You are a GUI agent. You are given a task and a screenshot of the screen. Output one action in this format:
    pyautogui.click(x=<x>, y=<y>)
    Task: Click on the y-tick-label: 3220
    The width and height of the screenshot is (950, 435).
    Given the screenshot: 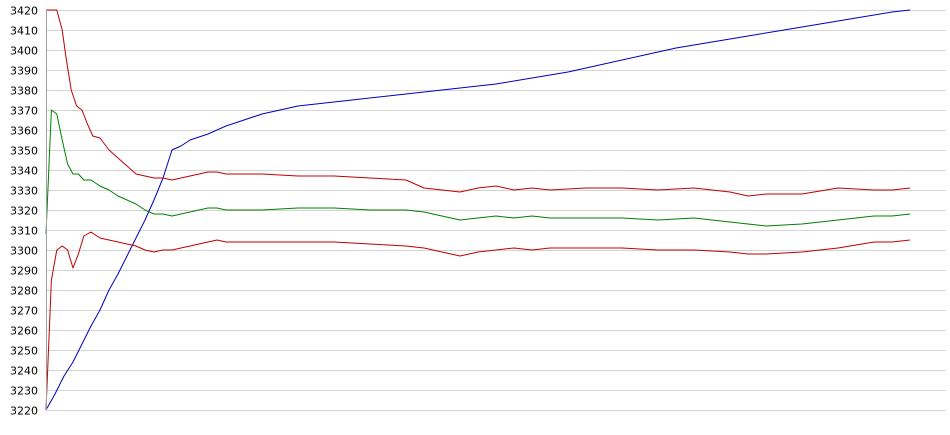 What is the action you would take?
    pyautogui.click(x=24, y=411)
    